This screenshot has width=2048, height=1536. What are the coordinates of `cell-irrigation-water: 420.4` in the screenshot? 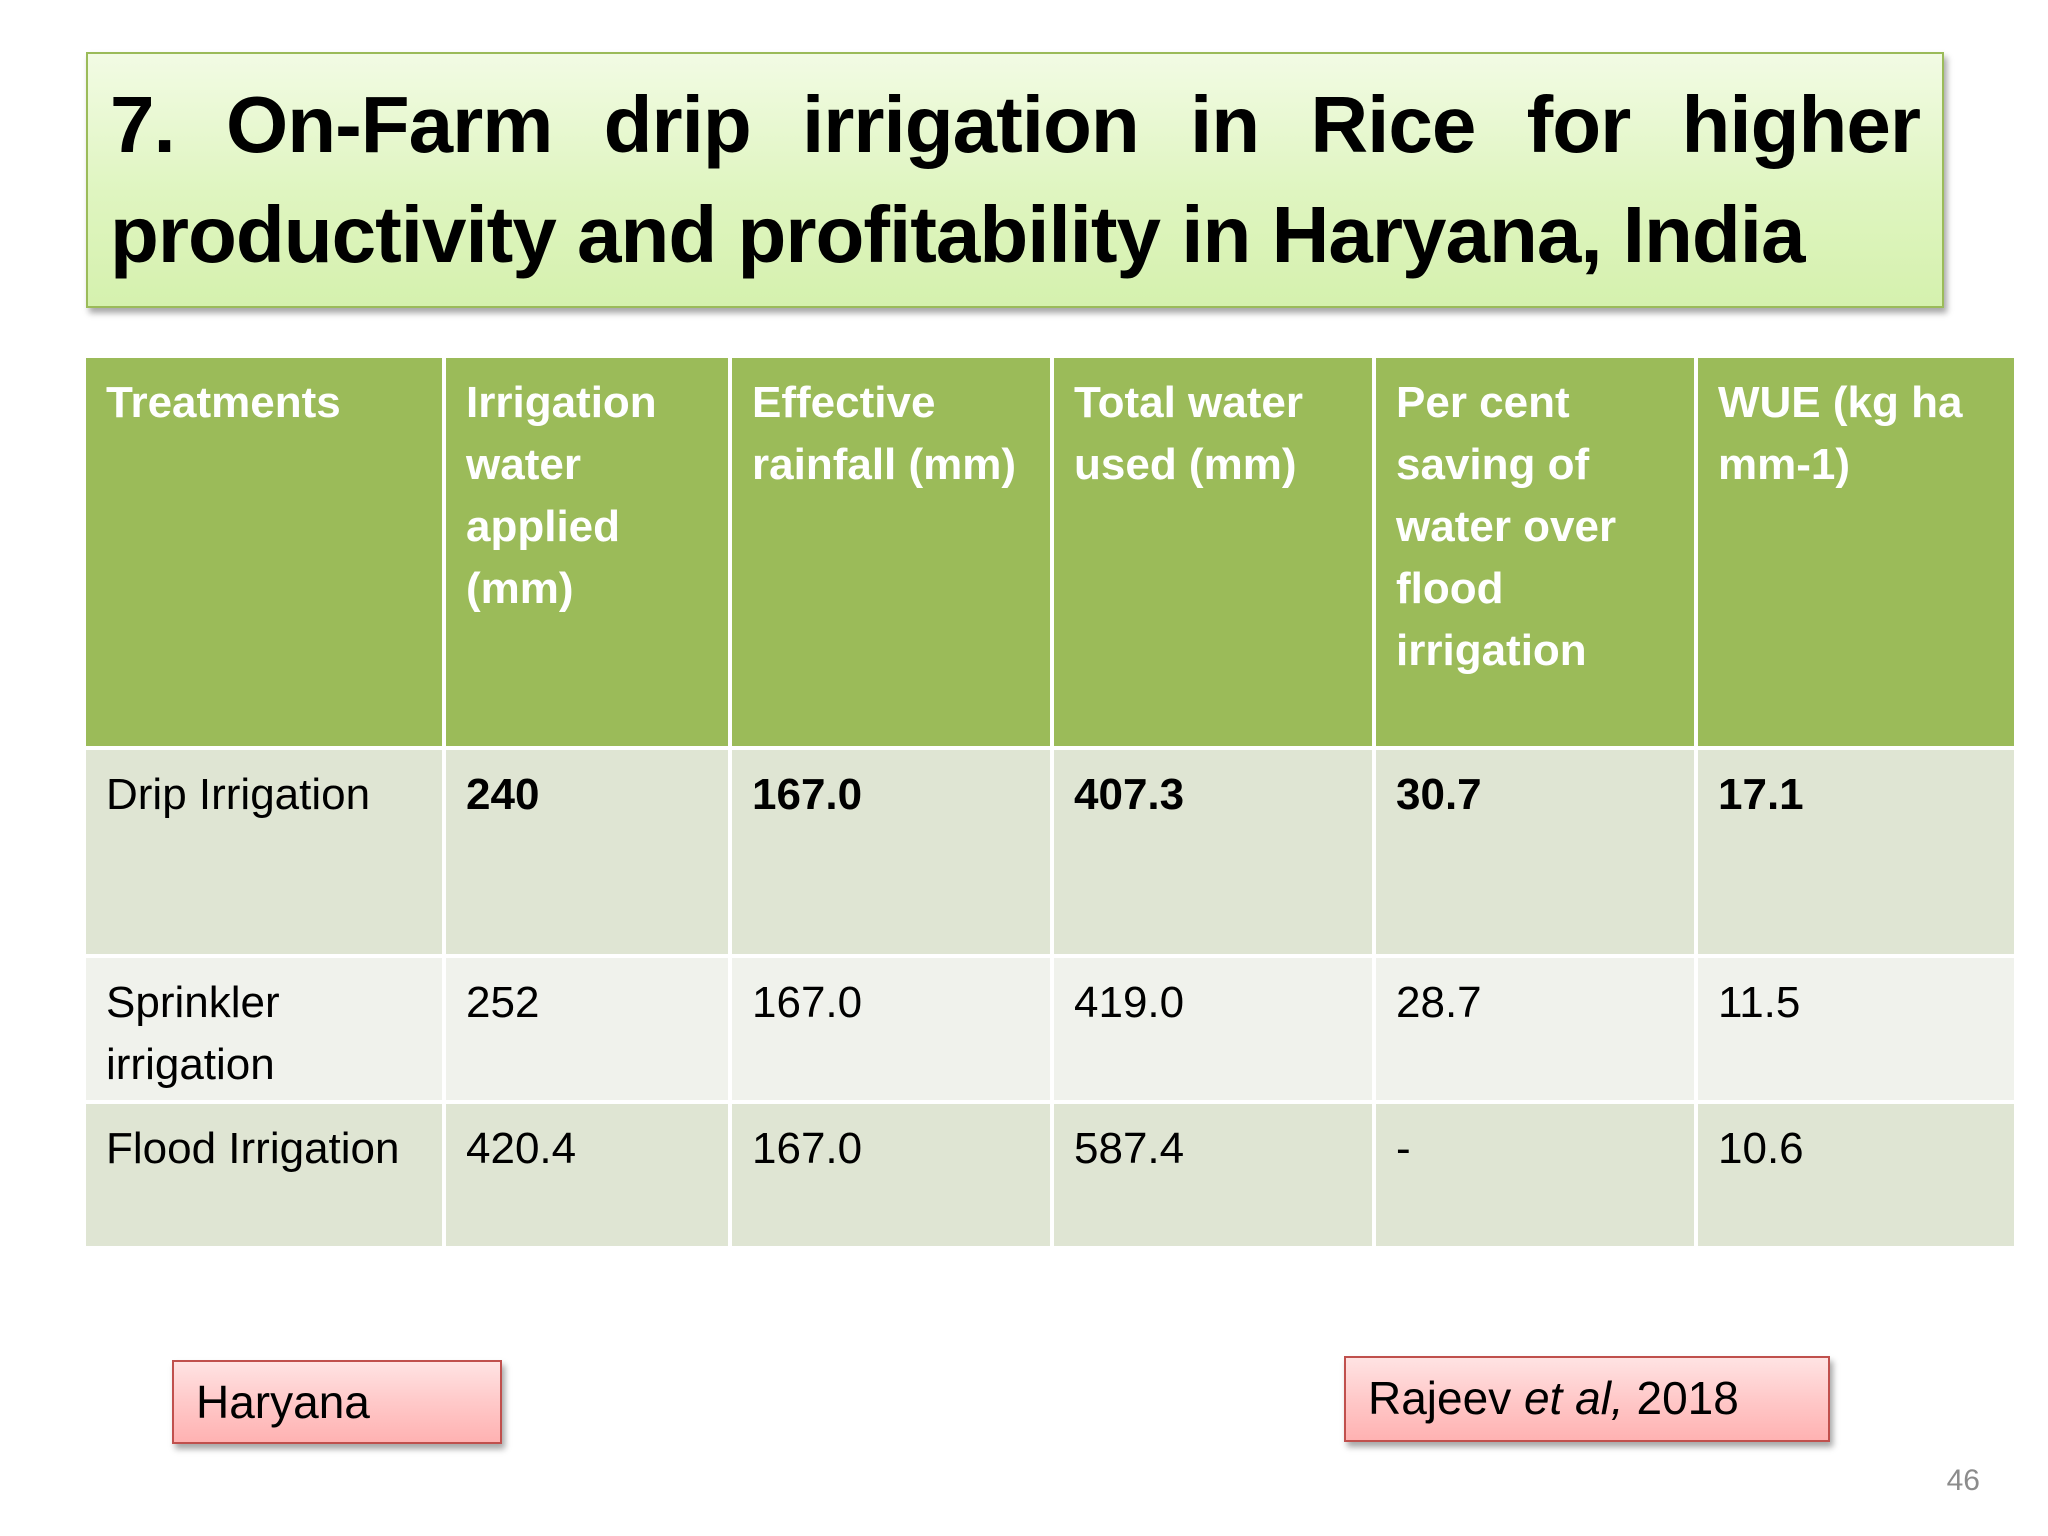 It's located at (587, 1175).